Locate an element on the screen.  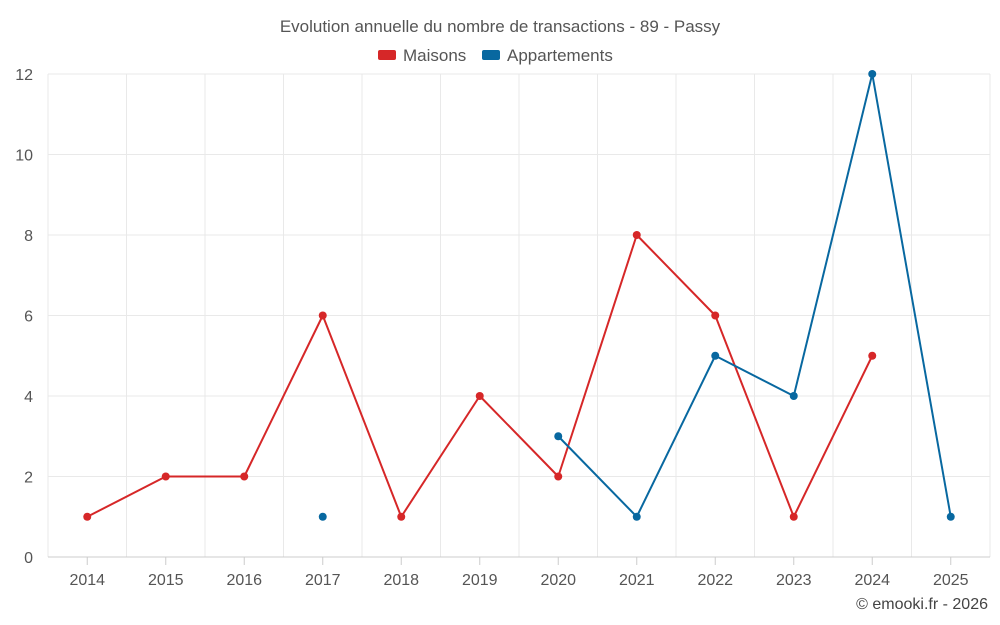
legend-item-appartements: Appartements is located at coordinates (547, 55).